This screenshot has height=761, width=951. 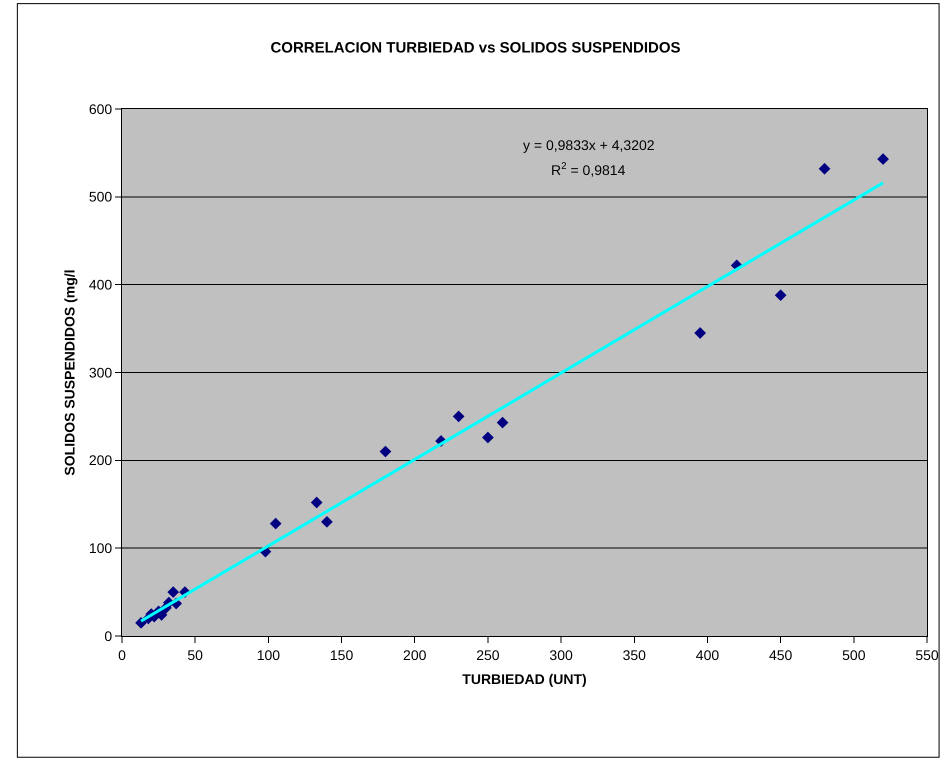 I want to click on x-tick-label: 400, so click(x=708, y=654).